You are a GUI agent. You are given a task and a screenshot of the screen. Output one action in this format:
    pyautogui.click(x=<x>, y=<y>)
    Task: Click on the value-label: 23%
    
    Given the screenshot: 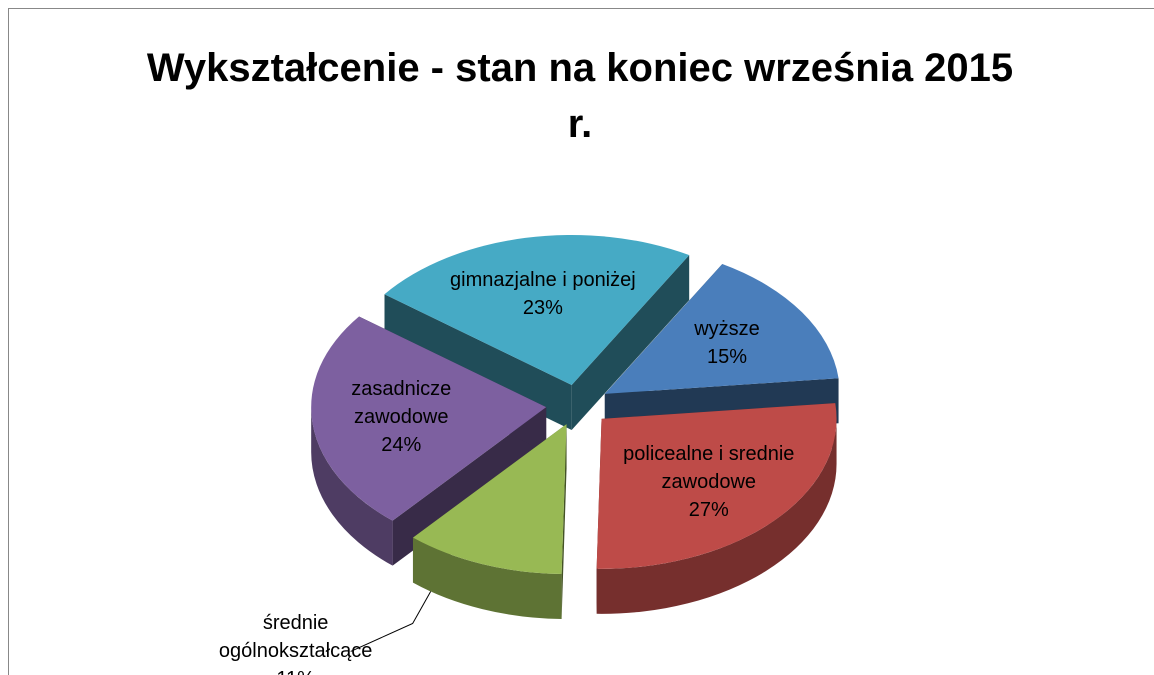 What is the action you would take?
    pyautogui.click(x=542, y=307)
    